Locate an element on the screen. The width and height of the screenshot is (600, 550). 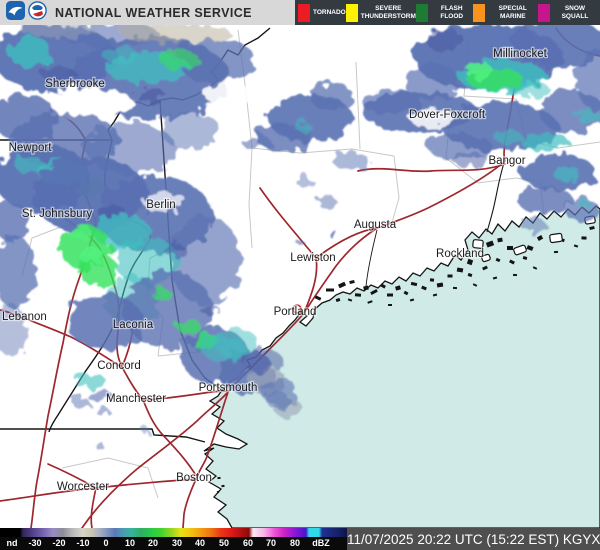
dbz-tick: -20 is located at coordinates (59, 543).